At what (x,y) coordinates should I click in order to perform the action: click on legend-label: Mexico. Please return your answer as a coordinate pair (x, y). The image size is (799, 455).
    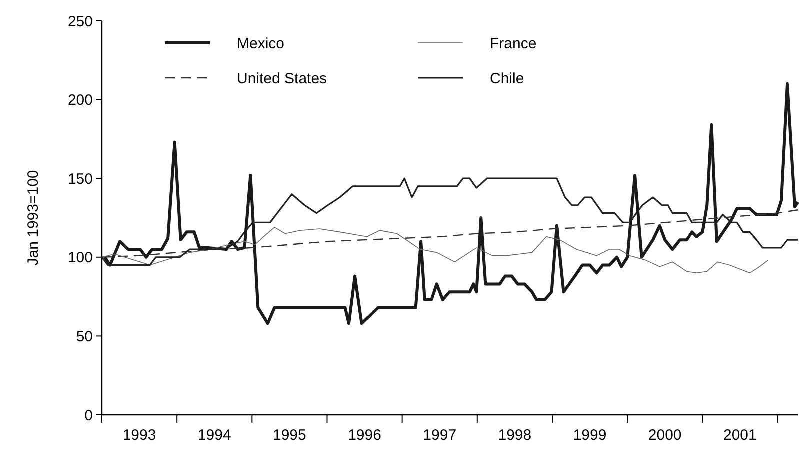
    Looking at the image, I should click on (261, 43).